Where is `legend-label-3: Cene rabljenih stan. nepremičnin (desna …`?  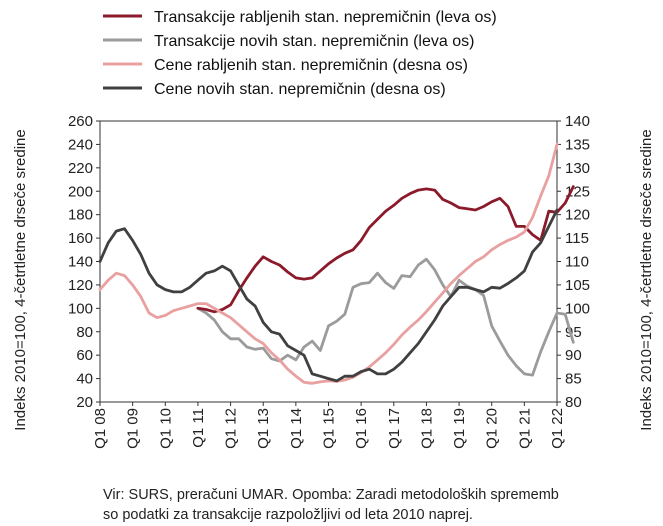 legend-label-3: Cene rabljenih stan. nepremičnin (desna … is located at coordinates (311, 65).